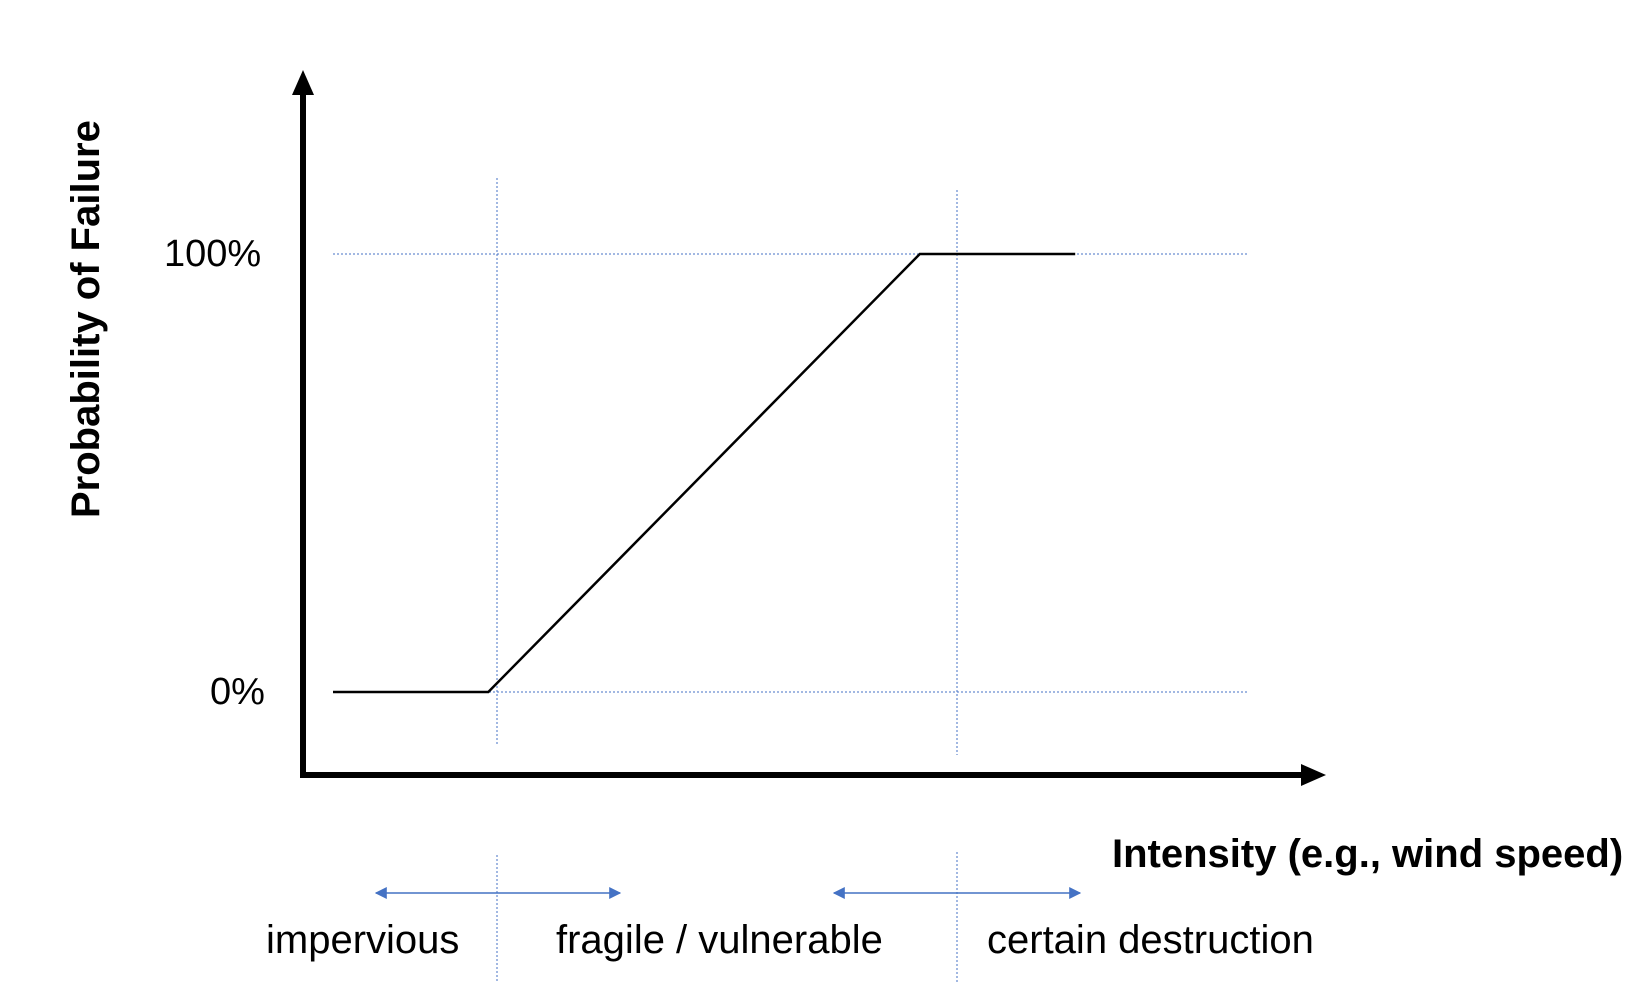 The image size is (1638, 982). I want to click on tick-label-0: 0%, so click(237, 692).